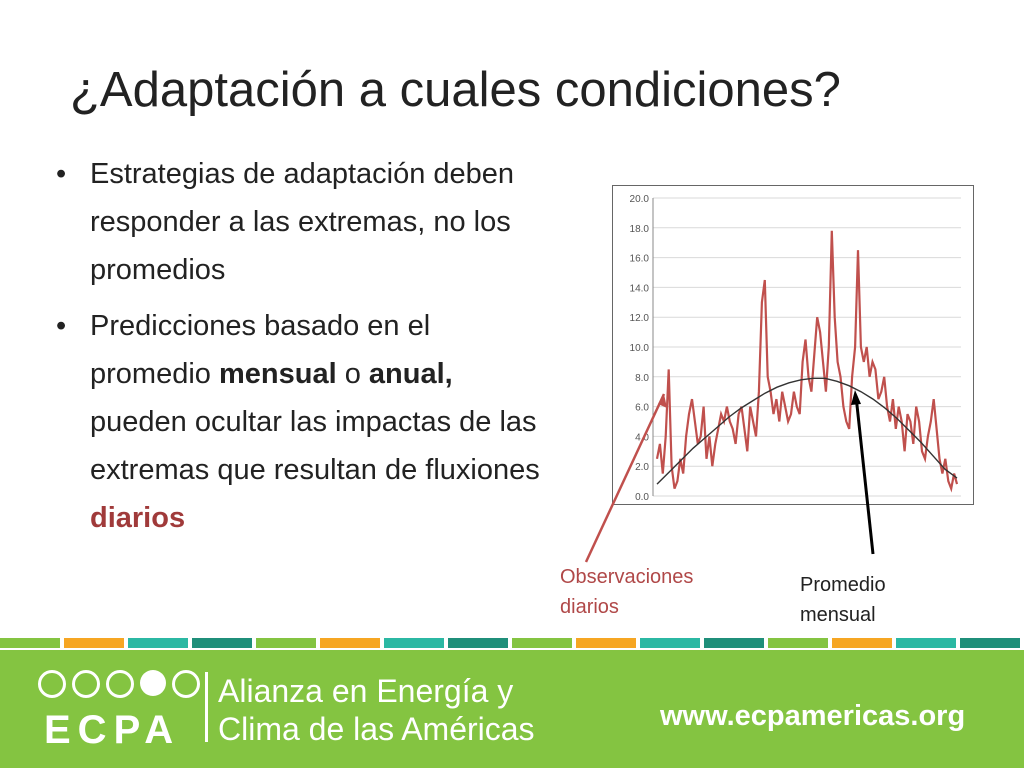 The width and height of the screenshot is (1024, 768). What do you see at coordinates (352, 374) in the screenshot?
I see `bullet-2-part2: o` at bounding box center [352, 374].